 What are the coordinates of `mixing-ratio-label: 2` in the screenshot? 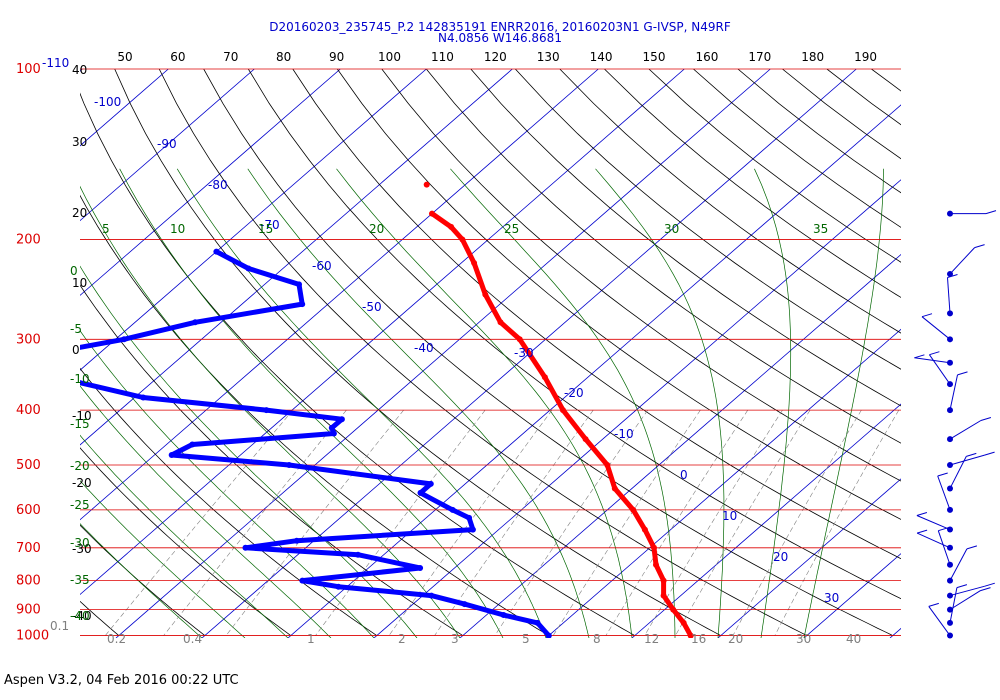 It's located at (402, 639).